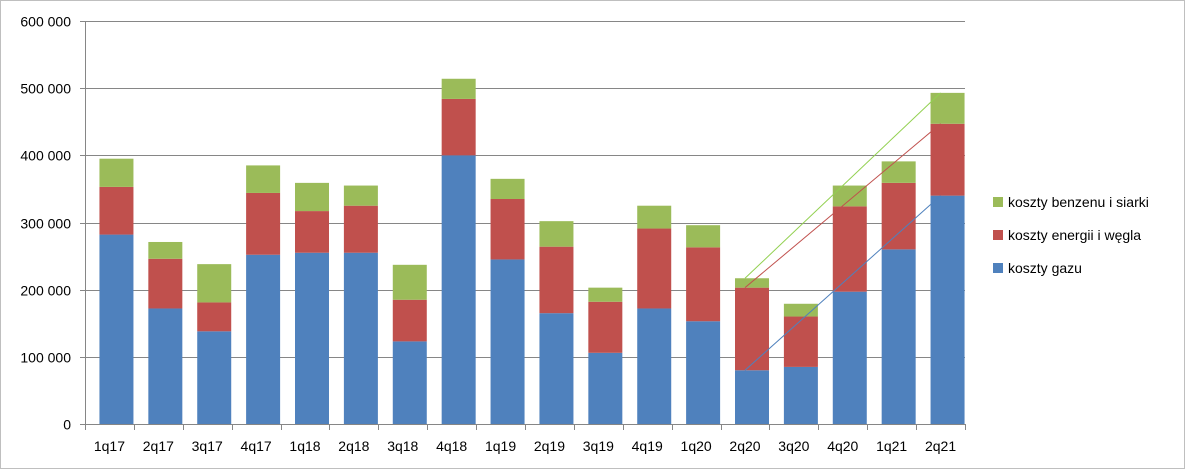 Image resolution: width=1185 pixels, height=470 pixels. I want to click on bar-stack-1q17, so click(116, 291).